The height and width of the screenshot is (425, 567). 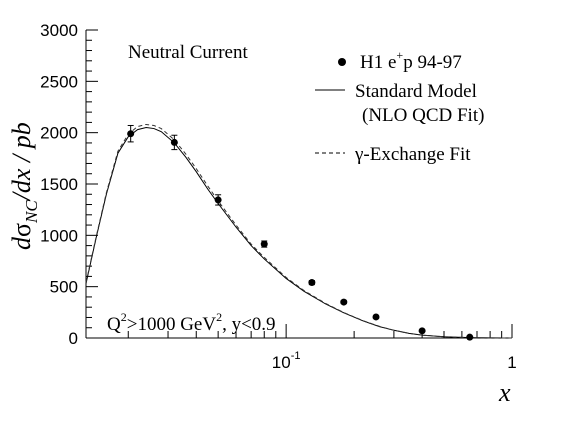 What do you see at coordinates (504, 392) in the screenshot?
I see `x-axis-label: x` at bounding box center [504, 392].